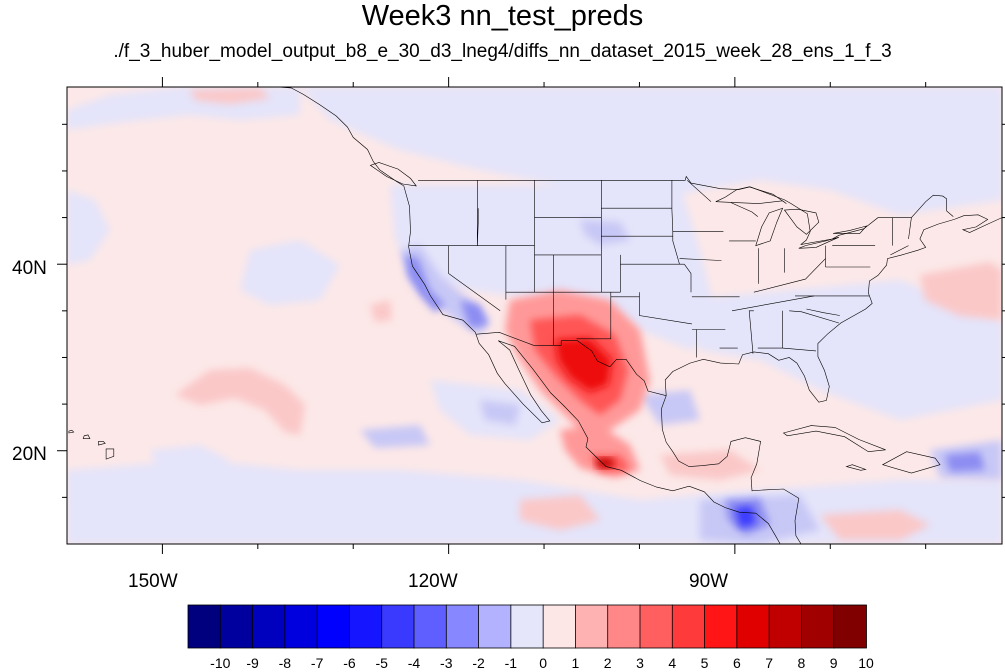 Image resolution: width=1005 pixels, height=672 pixels. I want to click on hispaniola, so click(911, 462).